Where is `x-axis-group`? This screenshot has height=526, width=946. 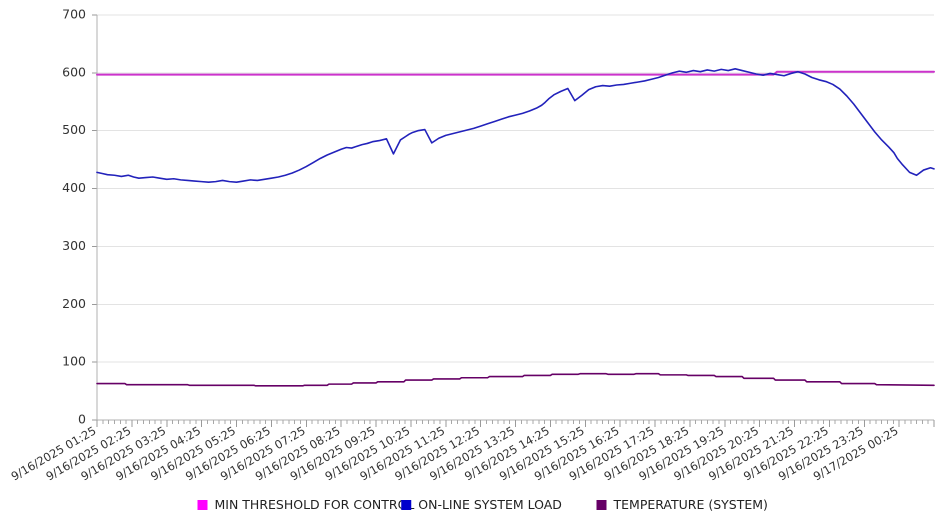 x-axis-group is located at coordinates (515, 423).